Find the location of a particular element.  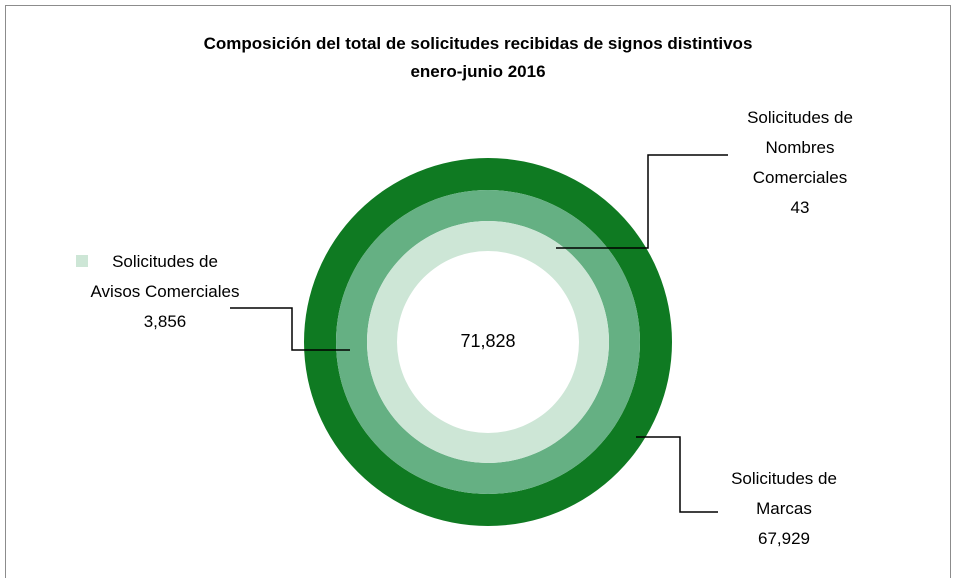

chart-subtitle: enero-junio 2016 is located at coordinates (478, 71).